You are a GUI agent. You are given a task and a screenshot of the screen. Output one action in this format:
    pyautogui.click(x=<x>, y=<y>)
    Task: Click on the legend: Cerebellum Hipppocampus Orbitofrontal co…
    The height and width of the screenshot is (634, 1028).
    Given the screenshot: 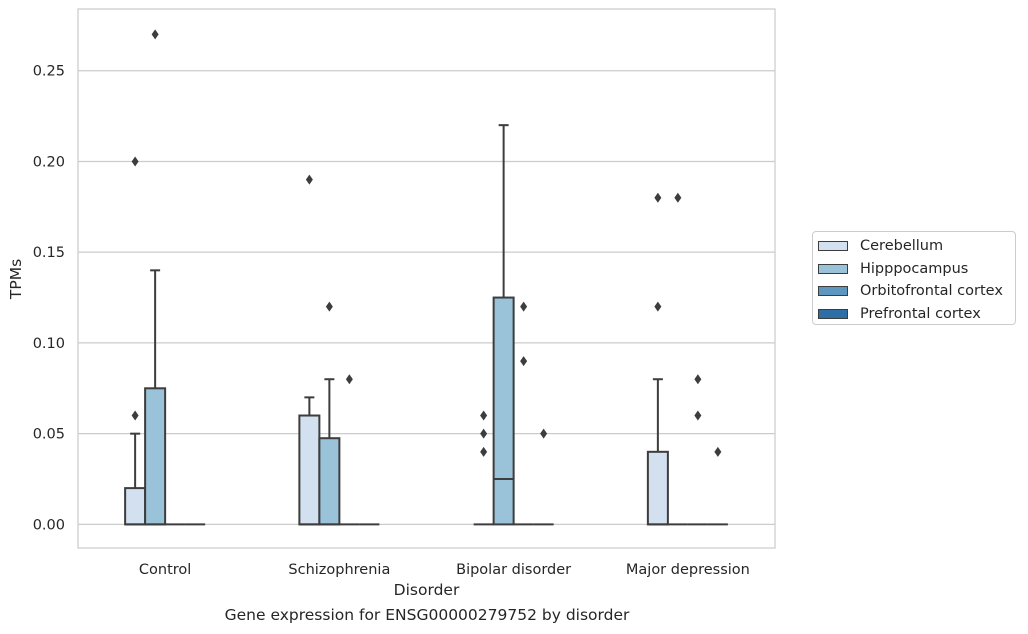 What is the action you would take?
    pyautogui.click(x=914, y=278)
    